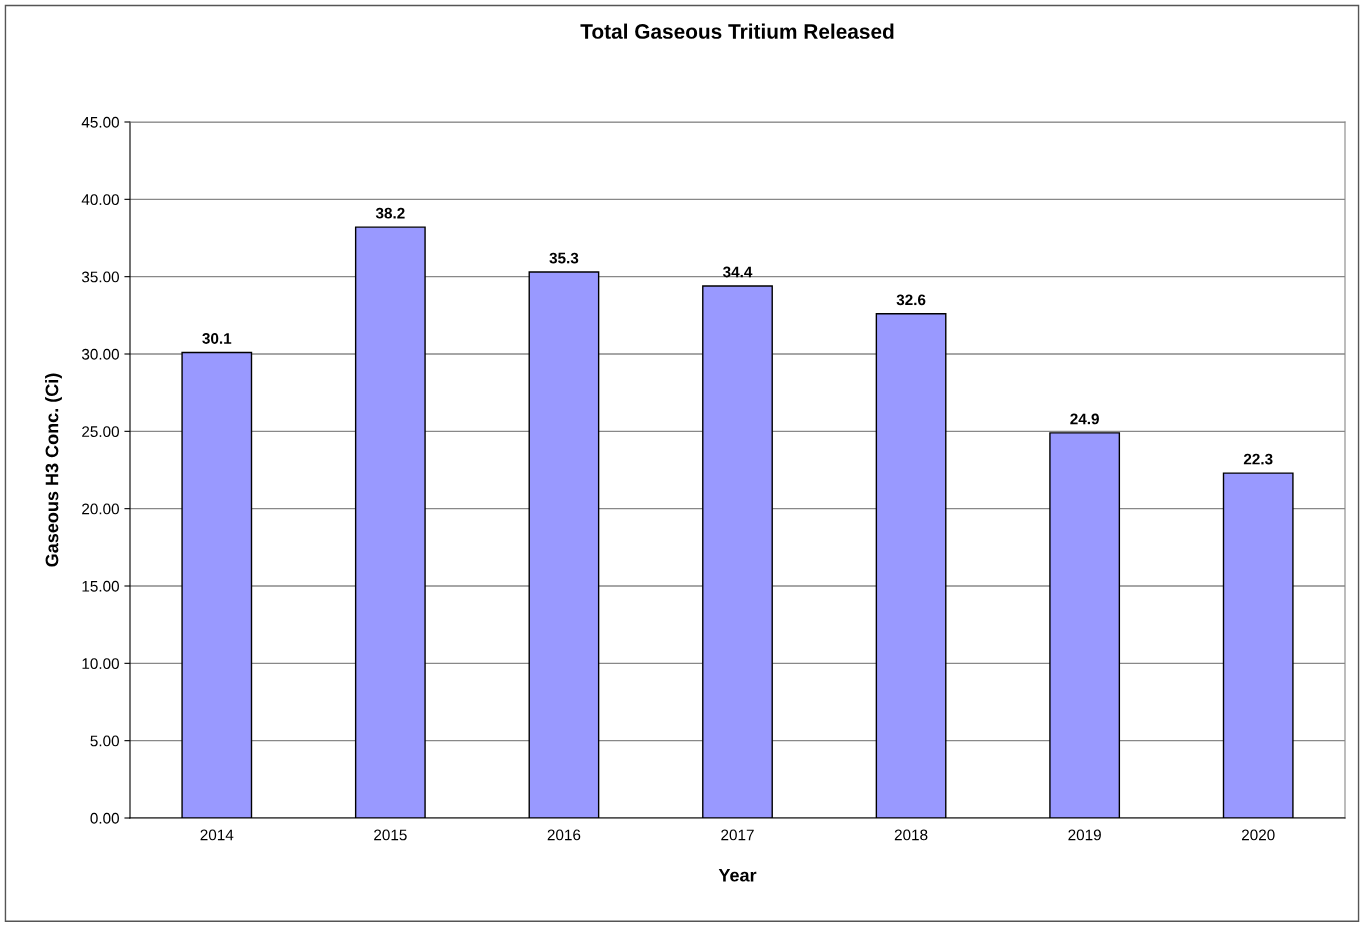  What do you see at coordinates (100, 277) in the screenshot?
I see `y-tick-label: 35.00` at bounding box center [100, 277].